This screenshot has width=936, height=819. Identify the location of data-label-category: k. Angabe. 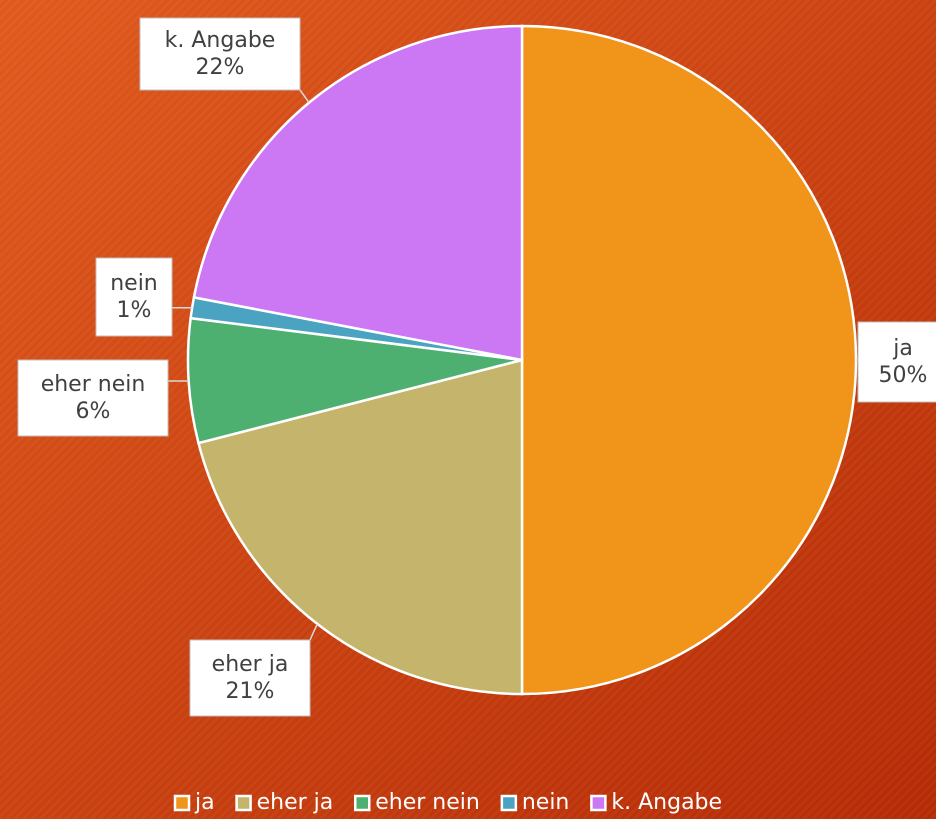
(220, 40).